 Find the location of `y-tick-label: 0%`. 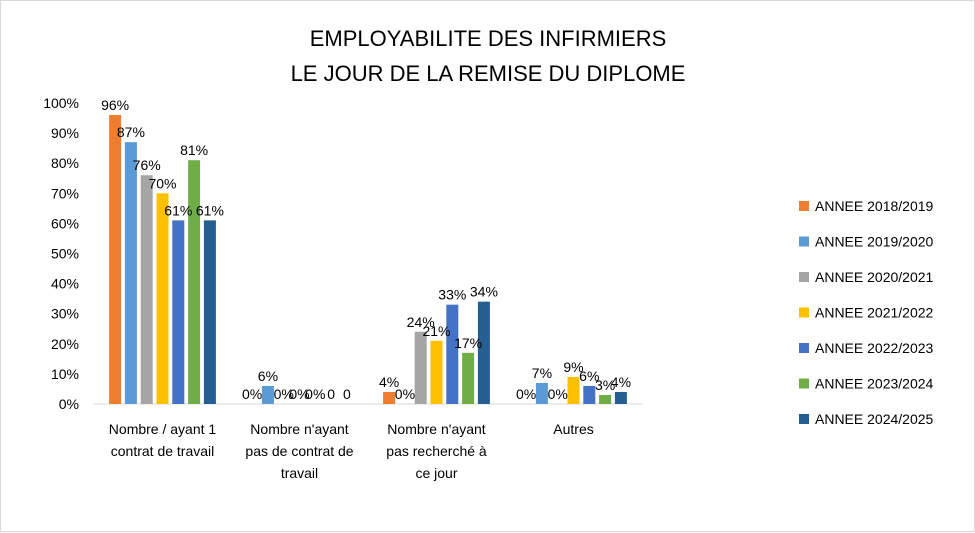

y-tick-label: 0% is located at coordinates (69, 404).